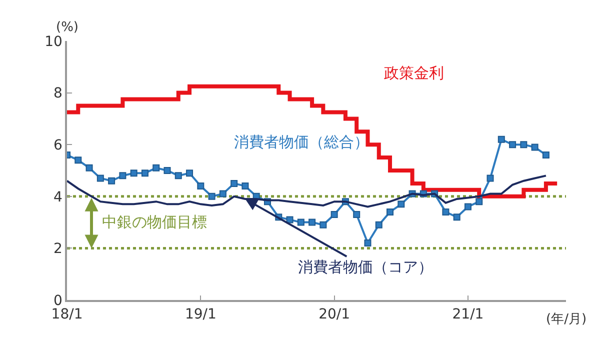  What do you see at coordinates (58, 249) in the screenshot?
I see `y-tick-label: 2` at bounding box center [58, 249].